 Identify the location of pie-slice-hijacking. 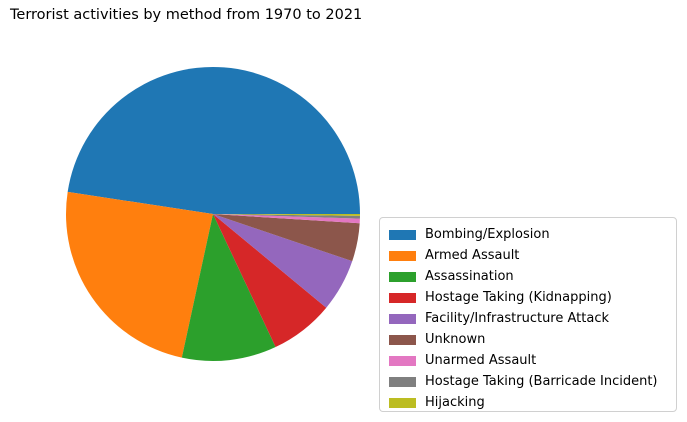
(287, 215).